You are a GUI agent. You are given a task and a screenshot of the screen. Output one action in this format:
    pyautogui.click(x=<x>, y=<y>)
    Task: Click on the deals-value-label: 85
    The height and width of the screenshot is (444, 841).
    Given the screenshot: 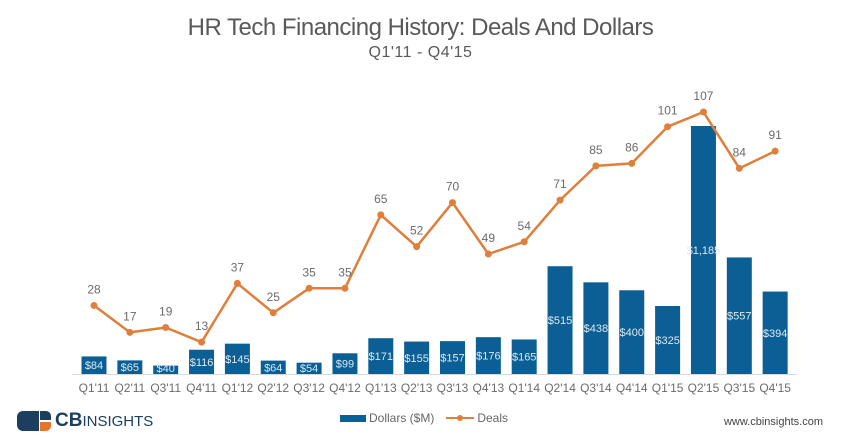 What is the action you would take?
    pyautogui.click(x=596, y=150)
    